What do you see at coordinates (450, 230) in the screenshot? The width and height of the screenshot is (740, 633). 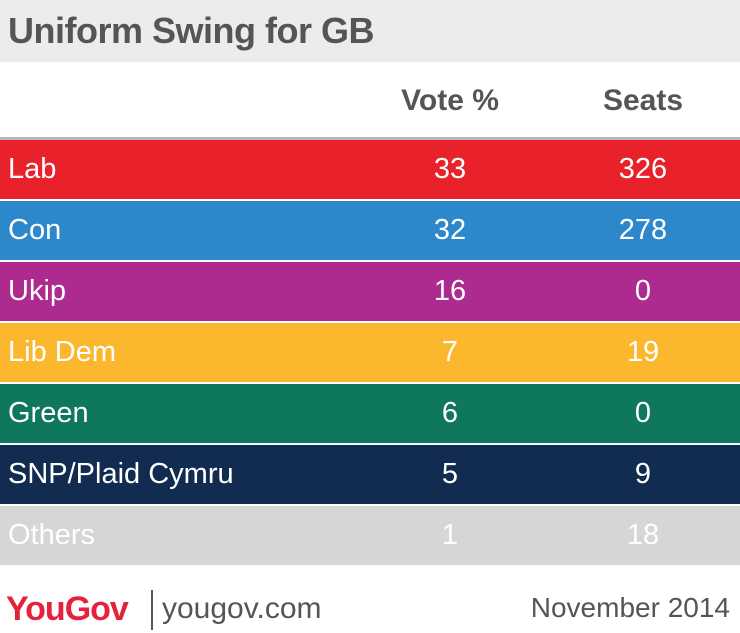 I see `vote-value: 32` at bounding box center [450, 230].